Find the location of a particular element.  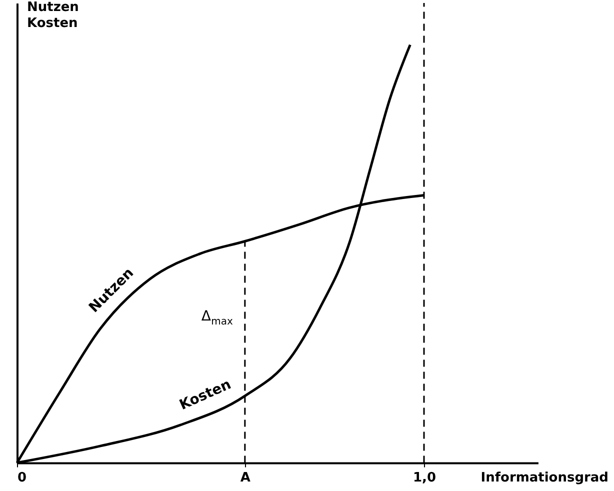

y-axis-title: Nutzen Kosten is located at coordinates (53, 15).